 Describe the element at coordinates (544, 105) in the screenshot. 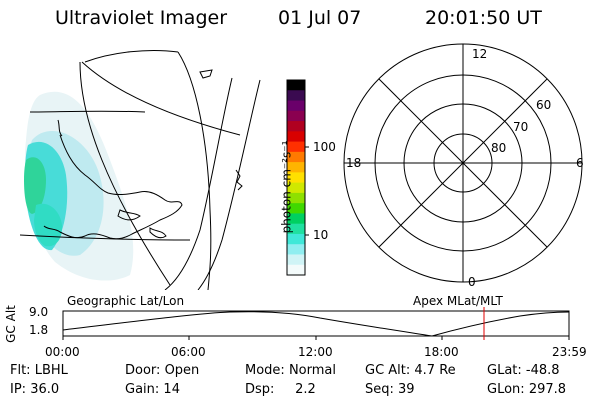

I see `mlat-label-60: 60` at that location.